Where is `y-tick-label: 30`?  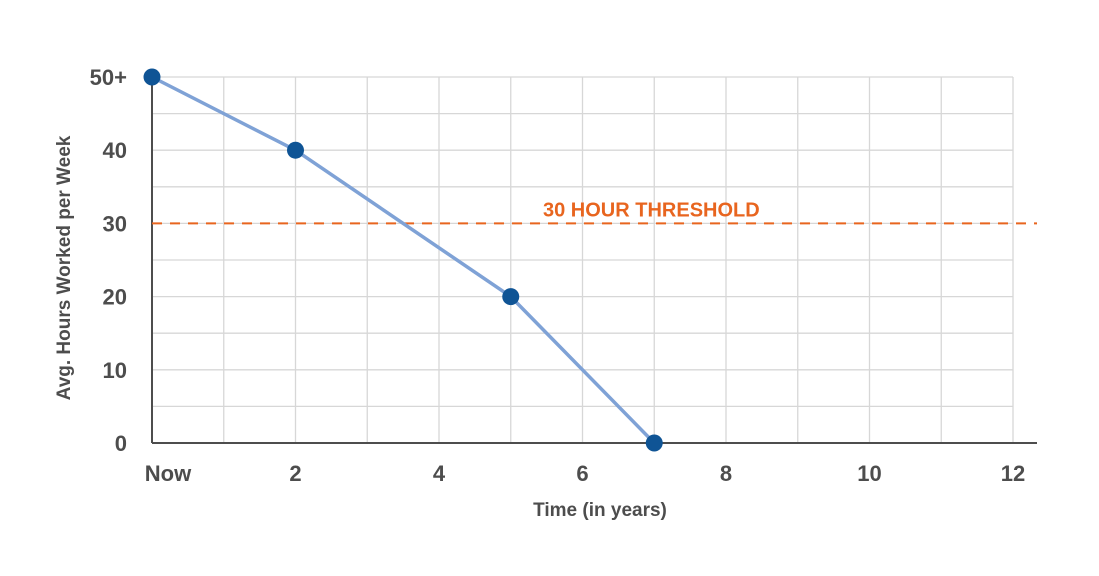 y-tick-label: 30 is located at coordinates (115, 223).